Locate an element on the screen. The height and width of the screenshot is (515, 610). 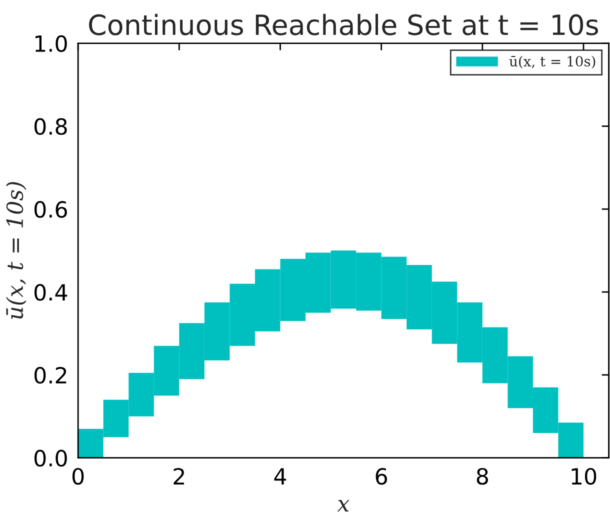
x-tick-label: 6 is located at coordinates (382, 476).